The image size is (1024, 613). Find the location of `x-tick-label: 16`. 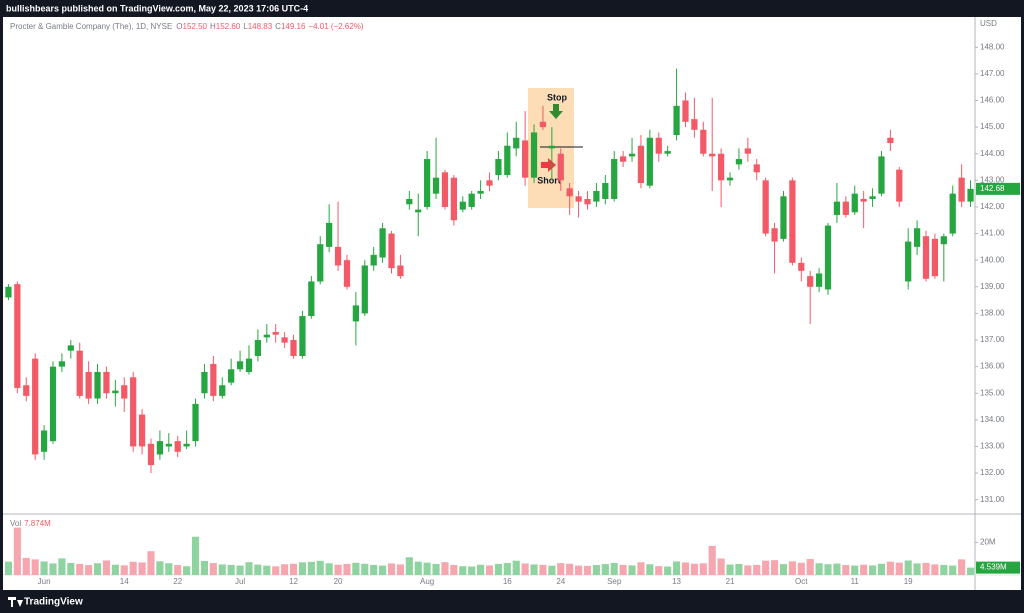

x-tick-label: 16 is located at coordinates (507, 581).